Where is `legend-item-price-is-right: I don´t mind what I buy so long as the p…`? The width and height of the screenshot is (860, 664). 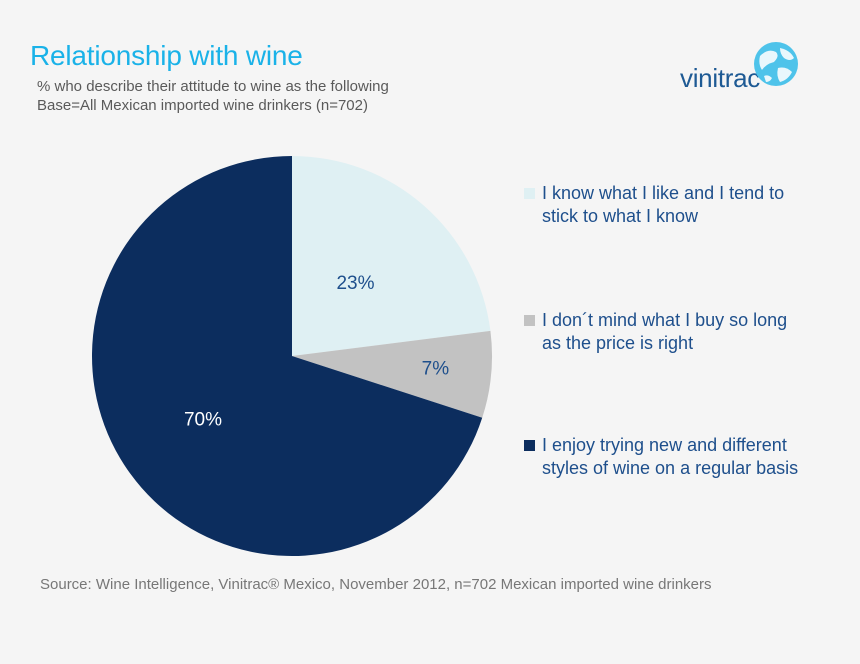 legend-item-price-is-right: I don´t mind what I buy so long as the p… is located at coordinates (684, 332).